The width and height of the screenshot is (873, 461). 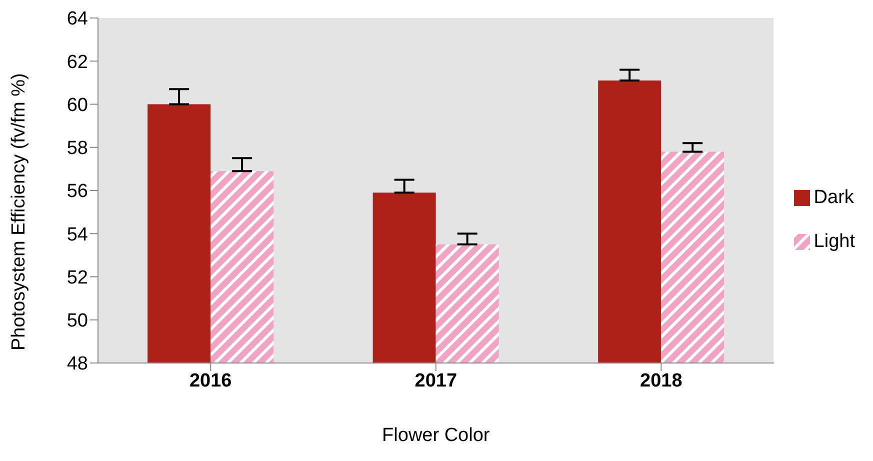 What do you see at coordinates (436, 435) in the screenshot?
I see `x-axis-title: Flower Color` at bounding box center [436, 435].